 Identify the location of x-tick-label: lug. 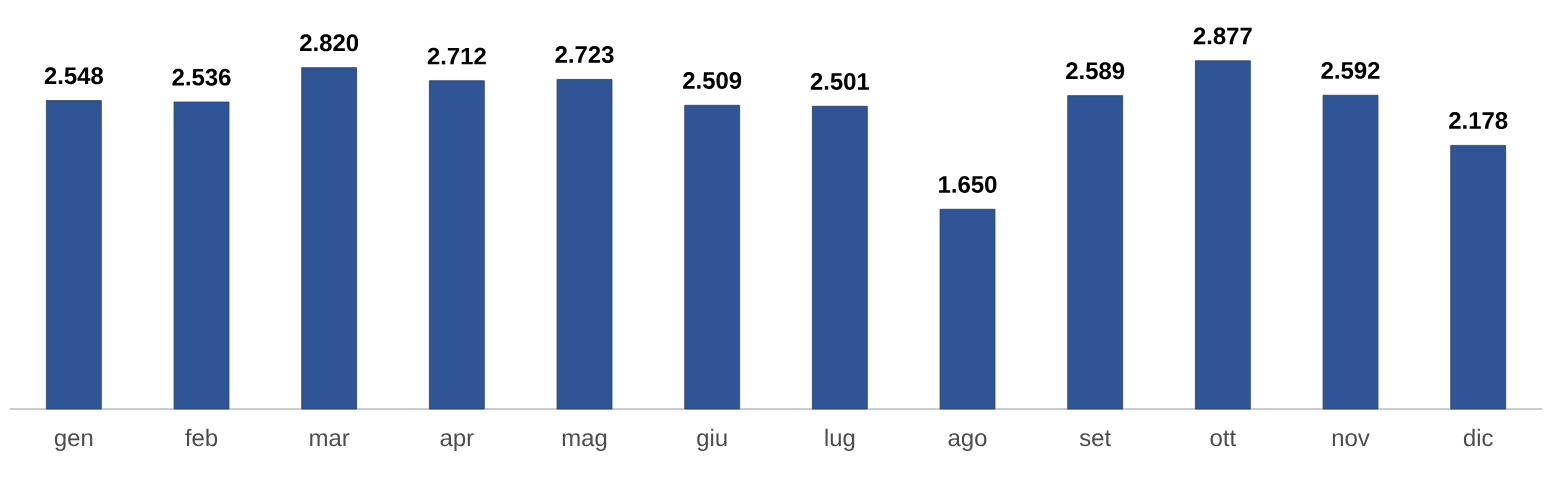
(840, 440).